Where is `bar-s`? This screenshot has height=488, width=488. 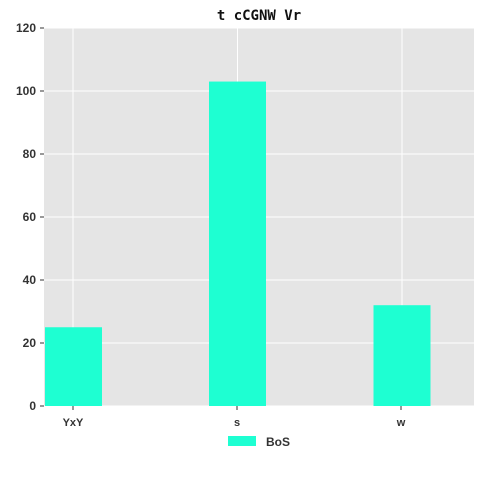 bar-s is located at coordinates (237, 244).